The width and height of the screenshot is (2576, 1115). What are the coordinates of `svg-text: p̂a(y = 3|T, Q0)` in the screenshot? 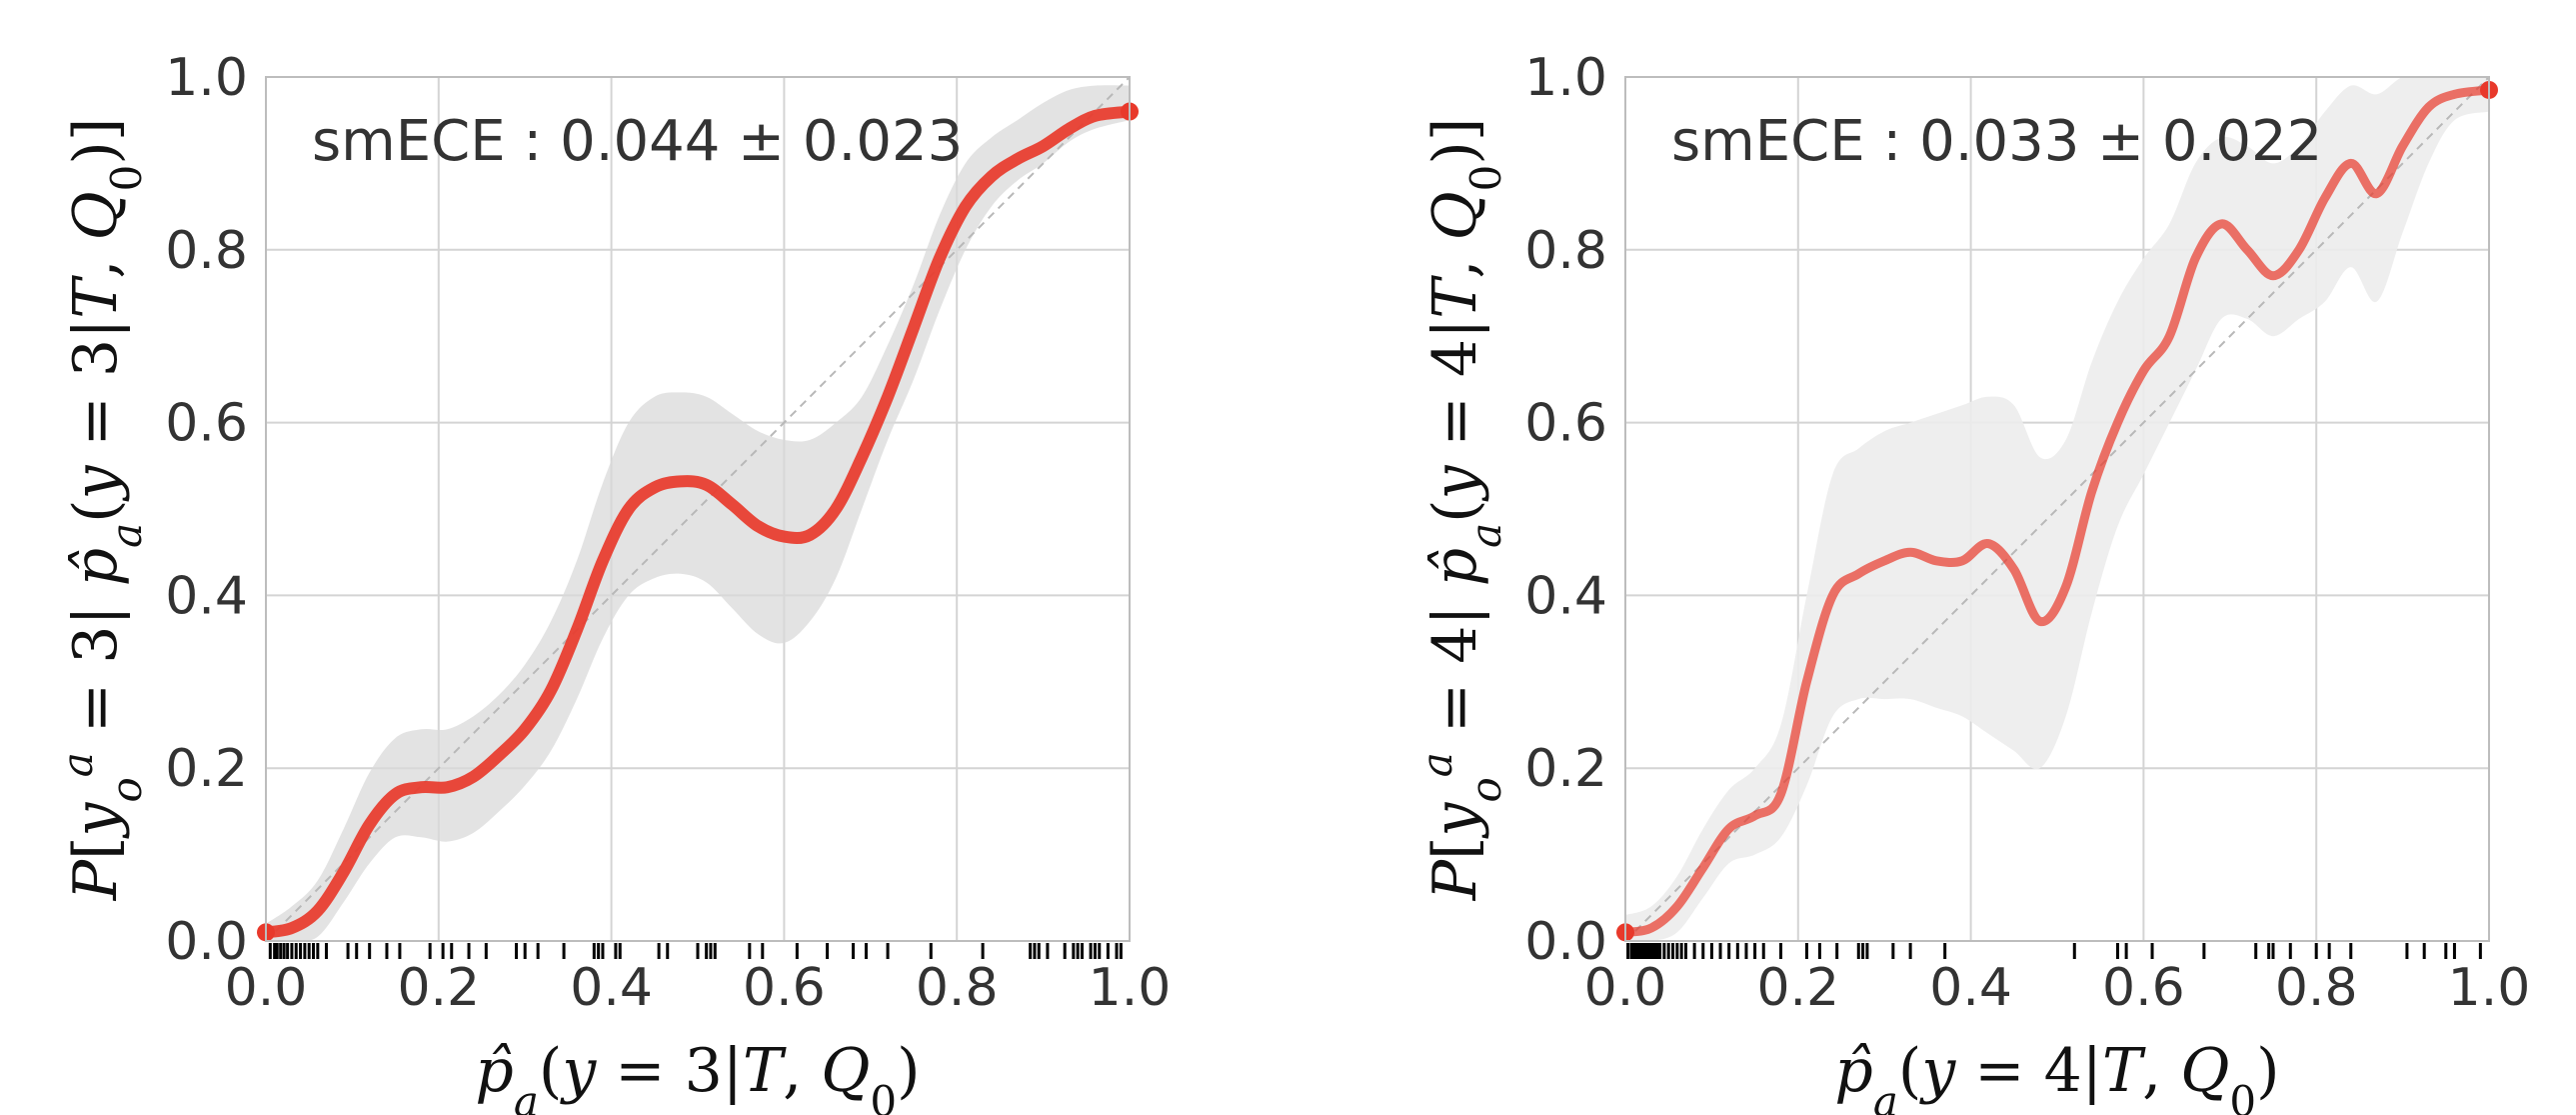 It's located at (697, 1075).